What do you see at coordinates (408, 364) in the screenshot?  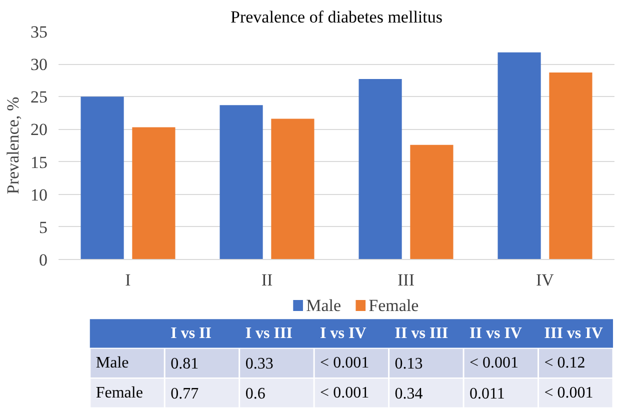 I see `text: 0.13` at bounding box center [408, 364].